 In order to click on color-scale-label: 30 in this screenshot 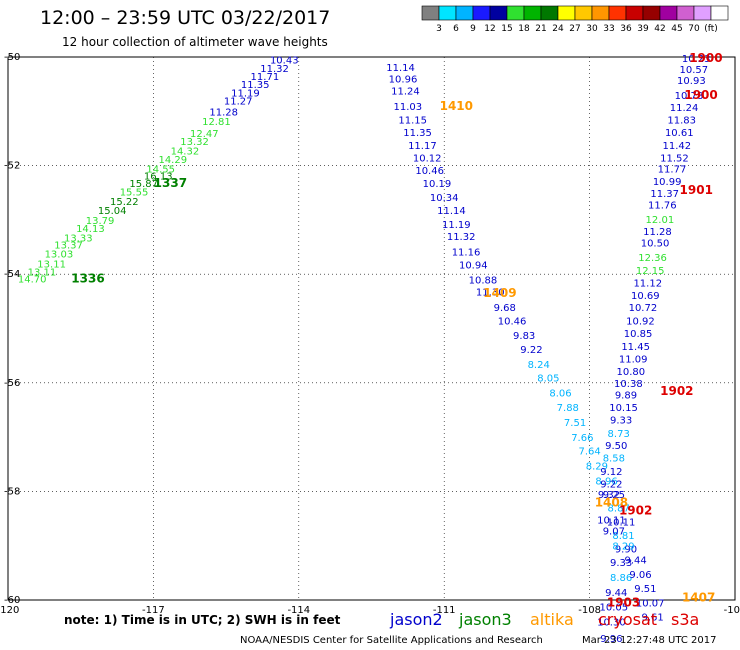, I will do `click(592, 29)`.